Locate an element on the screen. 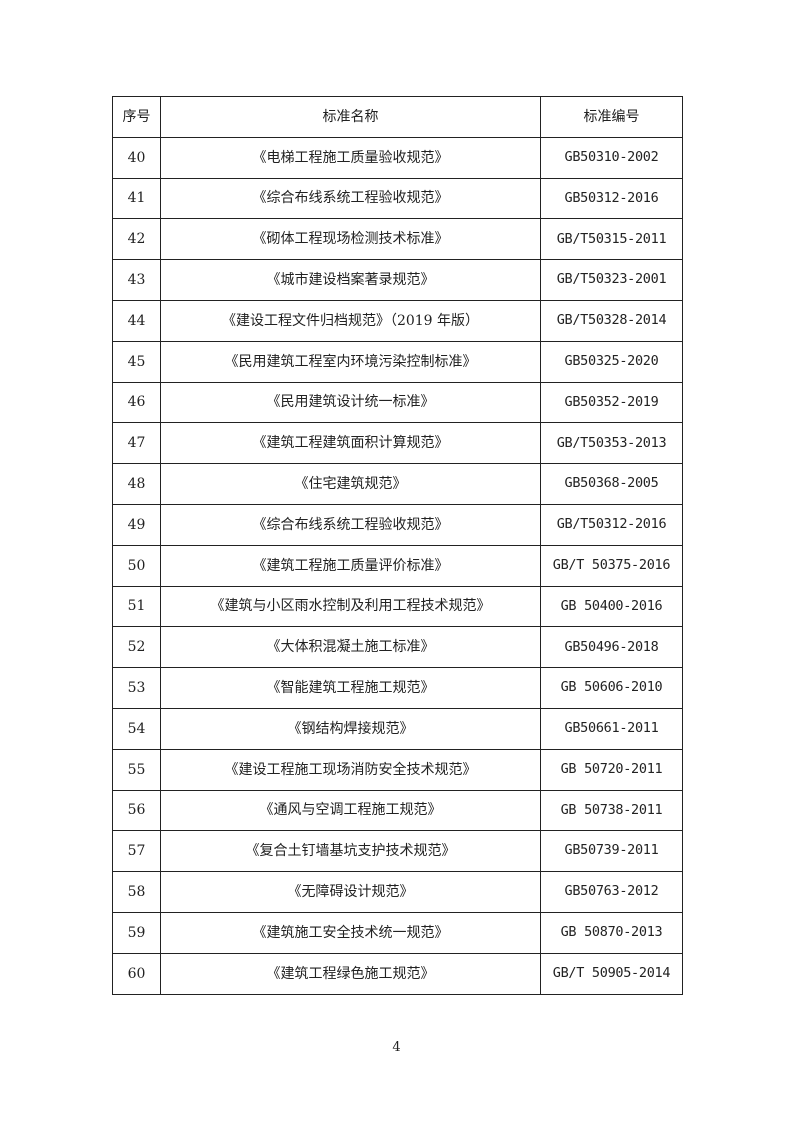  table-row: 57 《复合土钉墙基坑支护技术规范》 GB50739-2011 is located at coordinates (397, 851).